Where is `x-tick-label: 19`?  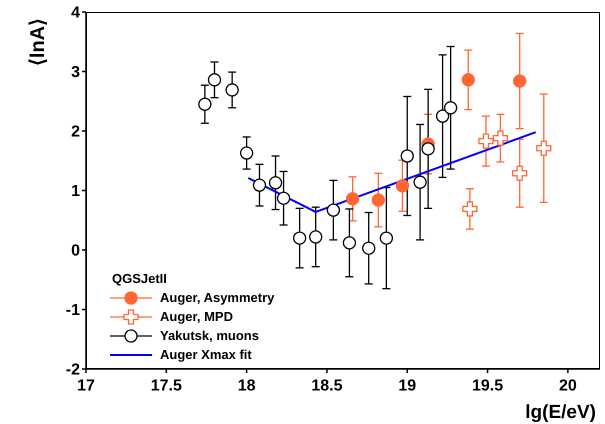
x-tick-label: 19 is located at coordinates (407, 385).